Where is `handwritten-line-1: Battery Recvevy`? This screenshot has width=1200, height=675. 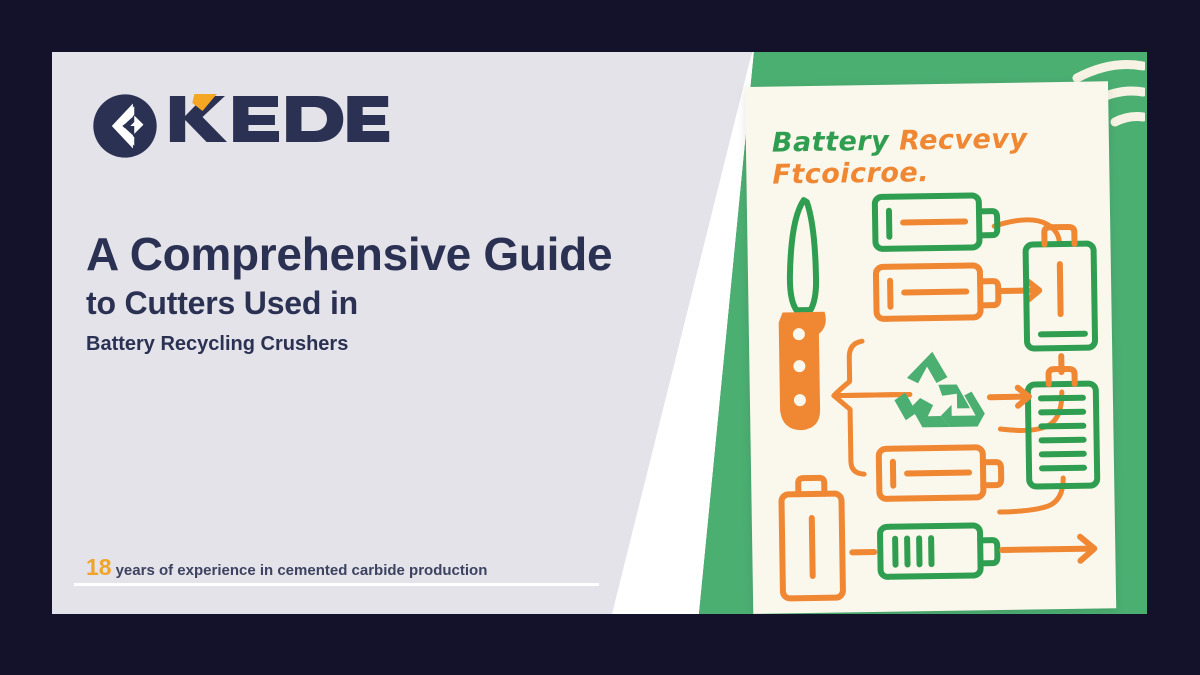
handwritten-line-1: Battery Recvevy is located at coordinates (922, 141).